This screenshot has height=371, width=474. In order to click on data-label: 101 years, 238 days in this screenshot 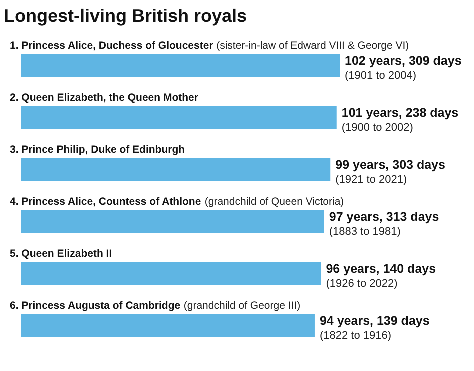, I will do `click(400, 113)`.